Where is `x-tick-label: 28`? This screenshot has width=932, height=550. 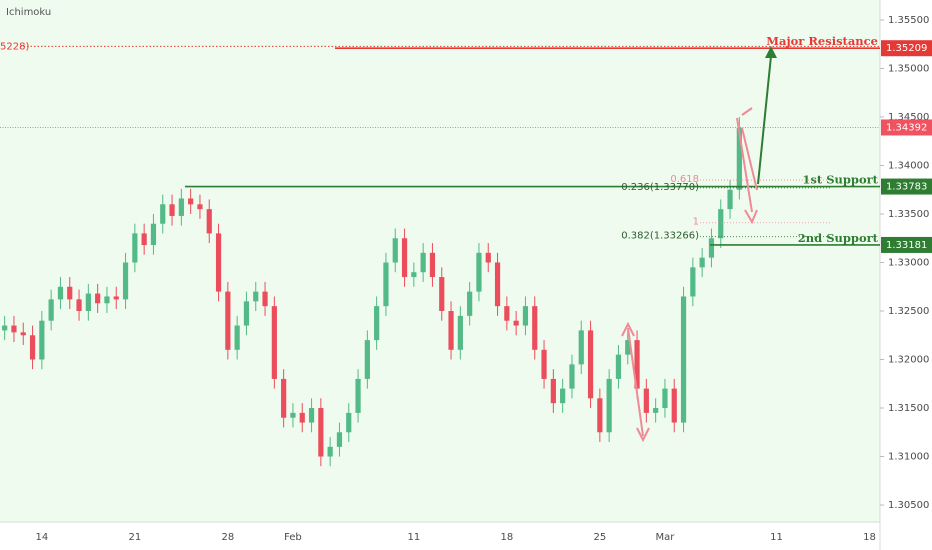
x-tick-label: 28 is located at coordinates (227, 537).